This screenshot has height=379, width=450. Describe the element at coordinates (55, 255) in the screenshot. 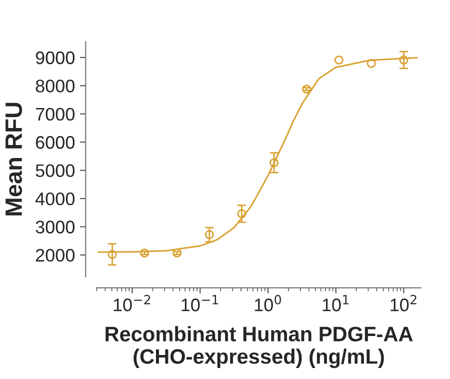

I see `y-tick-label: 2000` at that location.